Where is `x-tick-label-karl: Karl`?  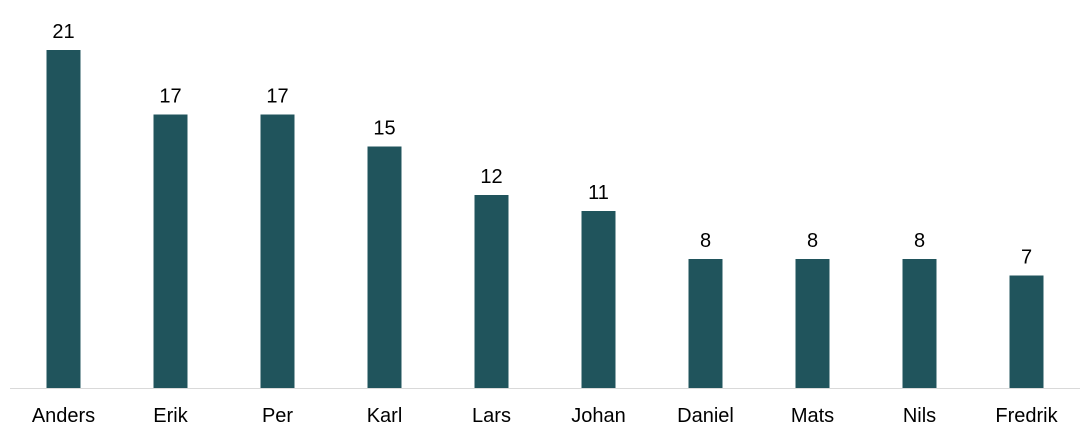 x-tick-label-karl: Karl is located at coordinates (385, 416).